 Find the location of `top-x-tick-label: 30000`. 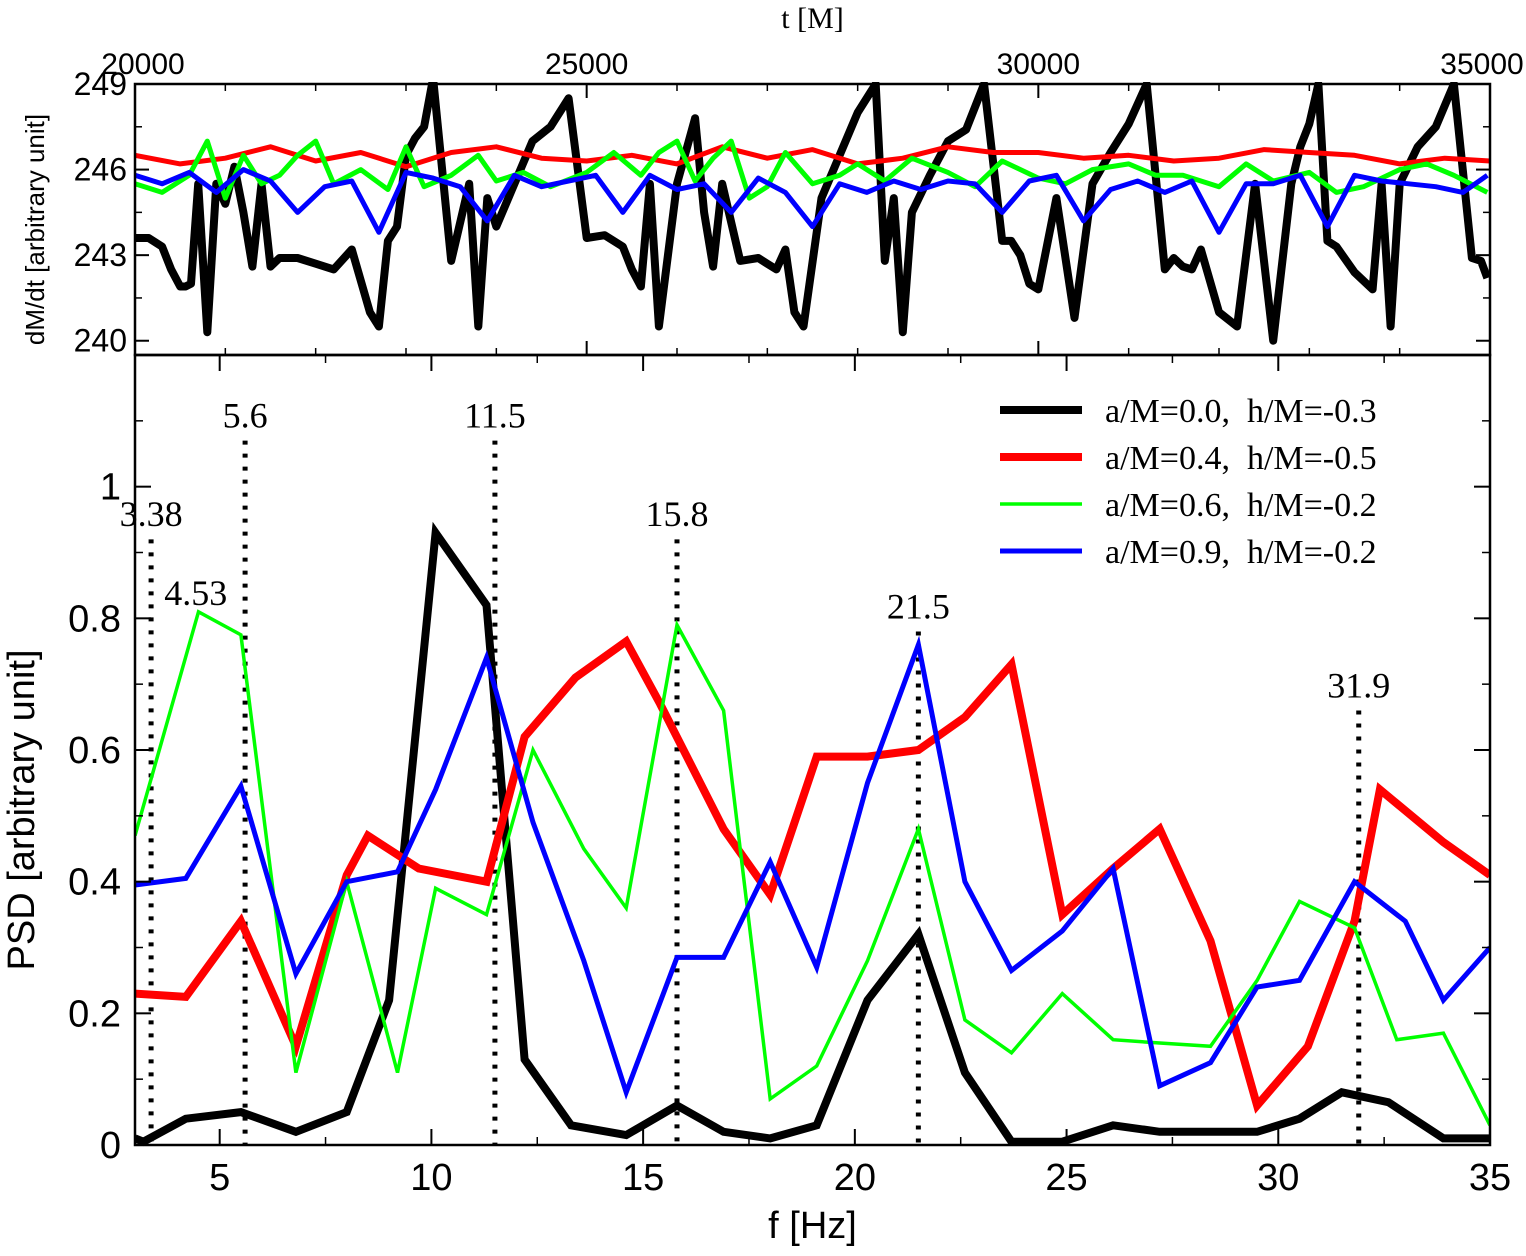

top-x-tick-label: 30000 is located at coordinates (1038, 64).